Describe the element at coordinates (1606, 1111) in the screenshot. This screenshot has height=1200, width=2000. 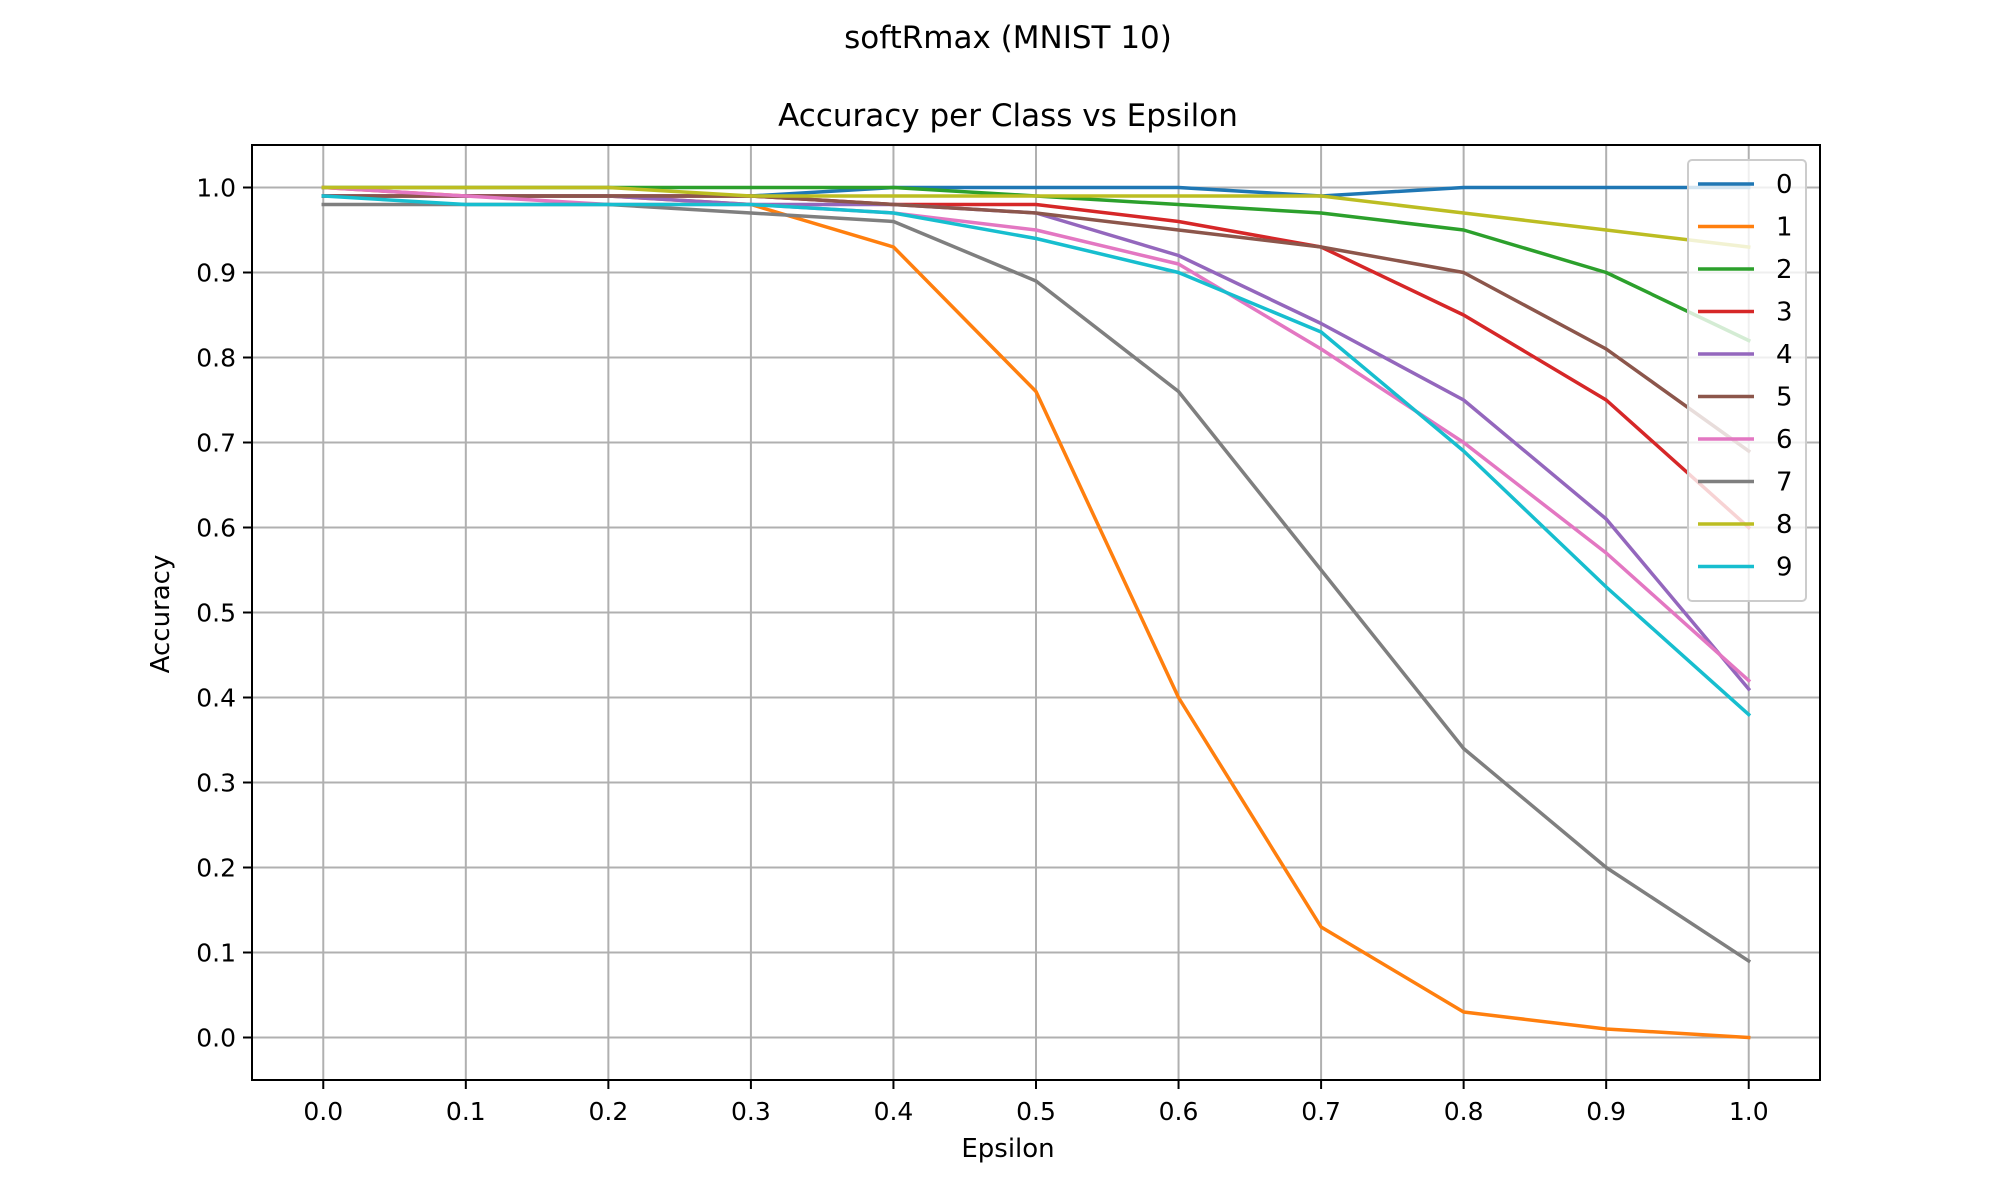
I see `x-tick-label: 0.9` at that location.